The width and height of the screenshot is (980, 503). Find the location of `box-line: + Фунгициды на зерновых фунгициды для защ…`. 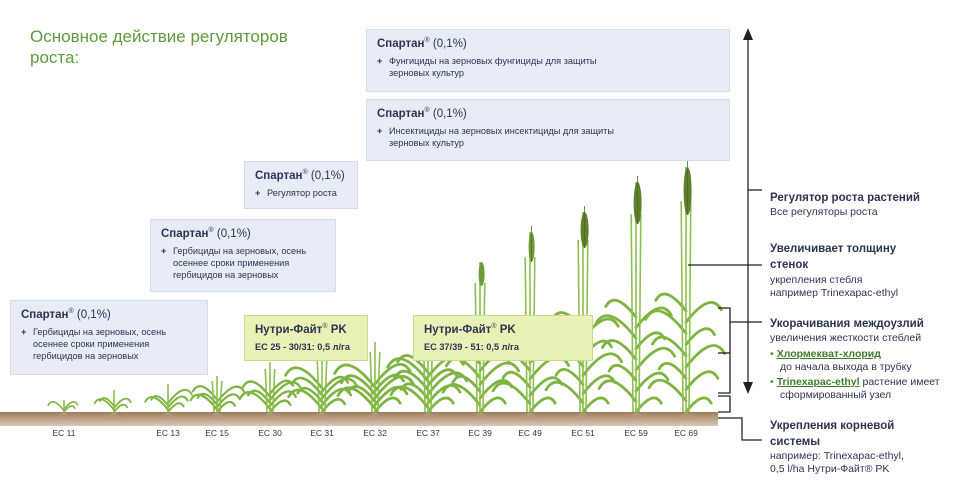

box-line: + Фунгициды на зерновых фунгициды для защ… is located at coordinates (487, 66).